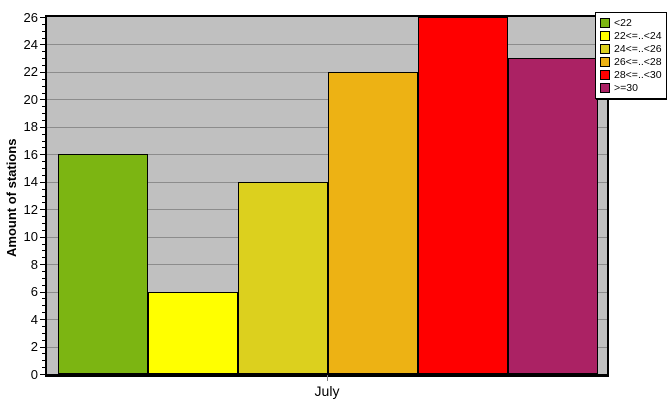  I want to click on y-tick-label: 24, so click(30, 44).